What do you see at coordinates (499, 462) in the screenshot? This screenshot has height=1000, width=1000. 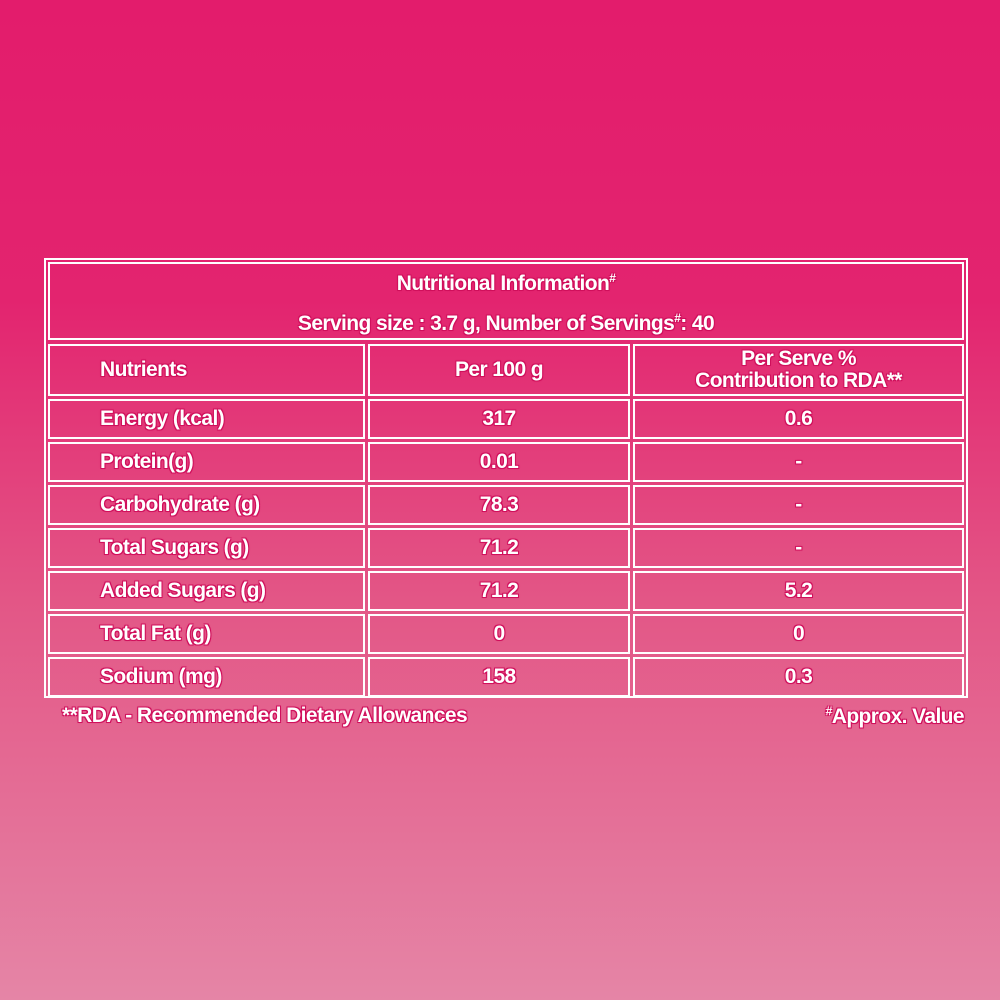 I see `per-100g-cell: 0.01` at bounding box center [499, 462].